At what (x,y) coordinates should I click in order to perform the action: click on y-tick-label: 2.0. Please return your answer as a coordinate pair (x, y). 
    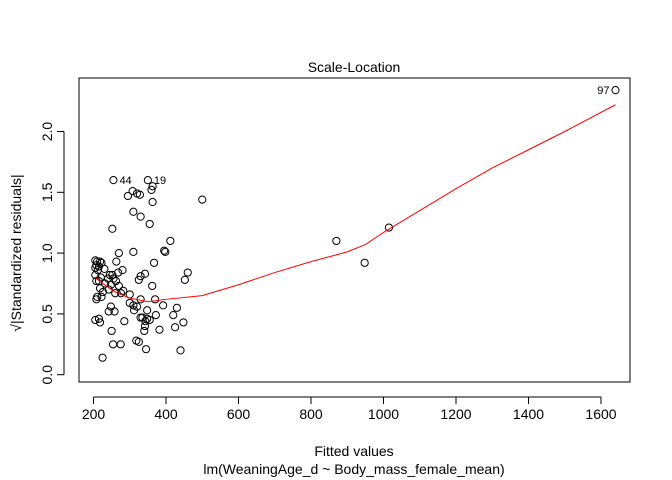
    Looking at the image, I should click on (47, 132).